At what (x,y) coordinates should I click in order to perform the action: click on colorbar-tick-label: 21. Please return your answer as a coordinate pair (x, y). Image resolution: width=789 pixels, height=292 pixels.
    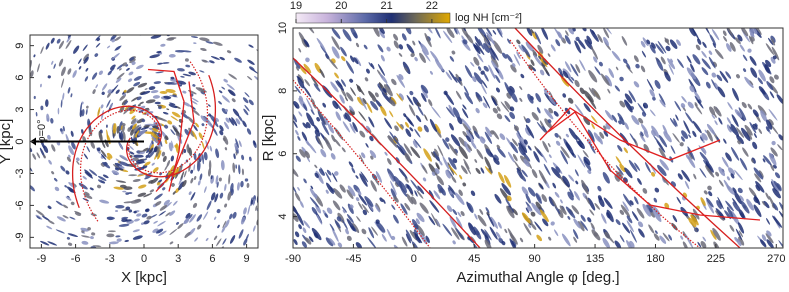
    Looking at the image, I should click on (386, 6).